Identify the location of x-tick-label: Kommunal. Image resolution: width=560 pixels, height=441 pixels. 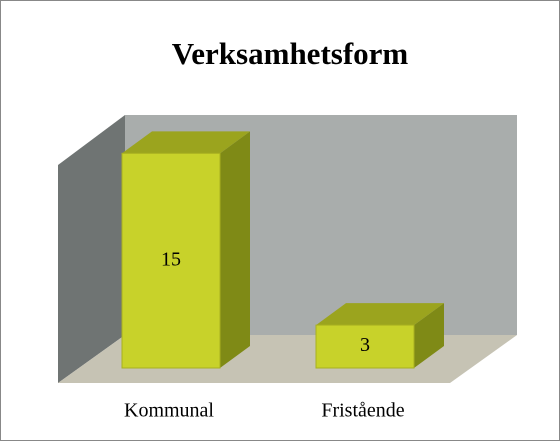
(169, 411).